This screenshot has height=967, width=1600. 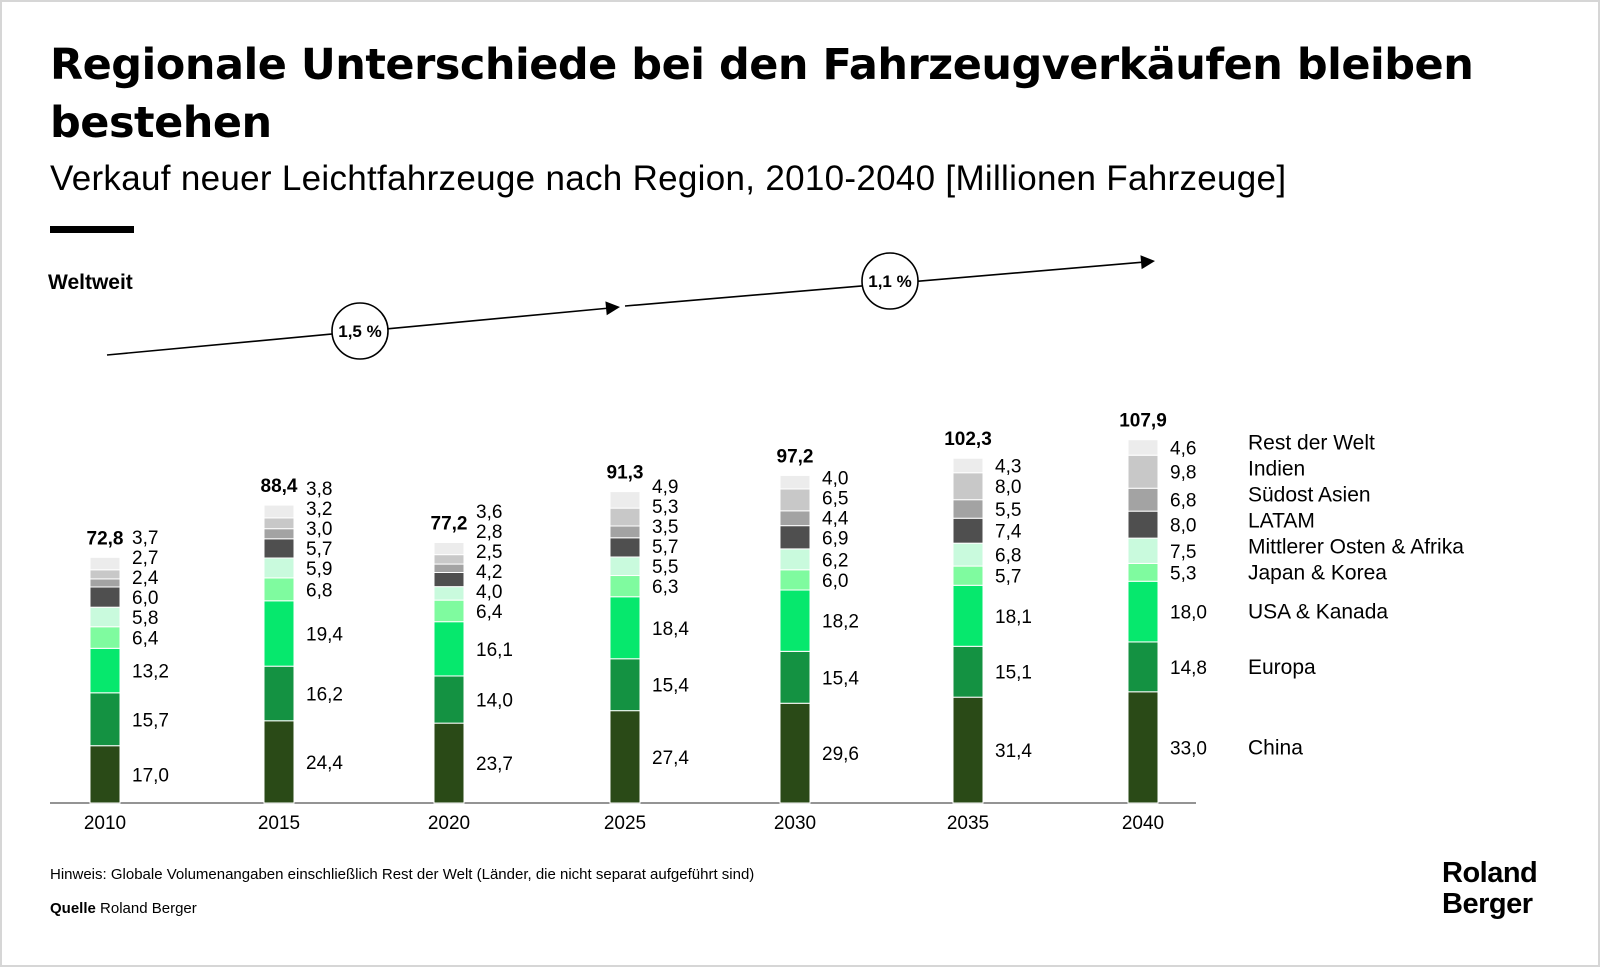 I want to click on logo-line-1: Roland, so click(x=1490, y=873).